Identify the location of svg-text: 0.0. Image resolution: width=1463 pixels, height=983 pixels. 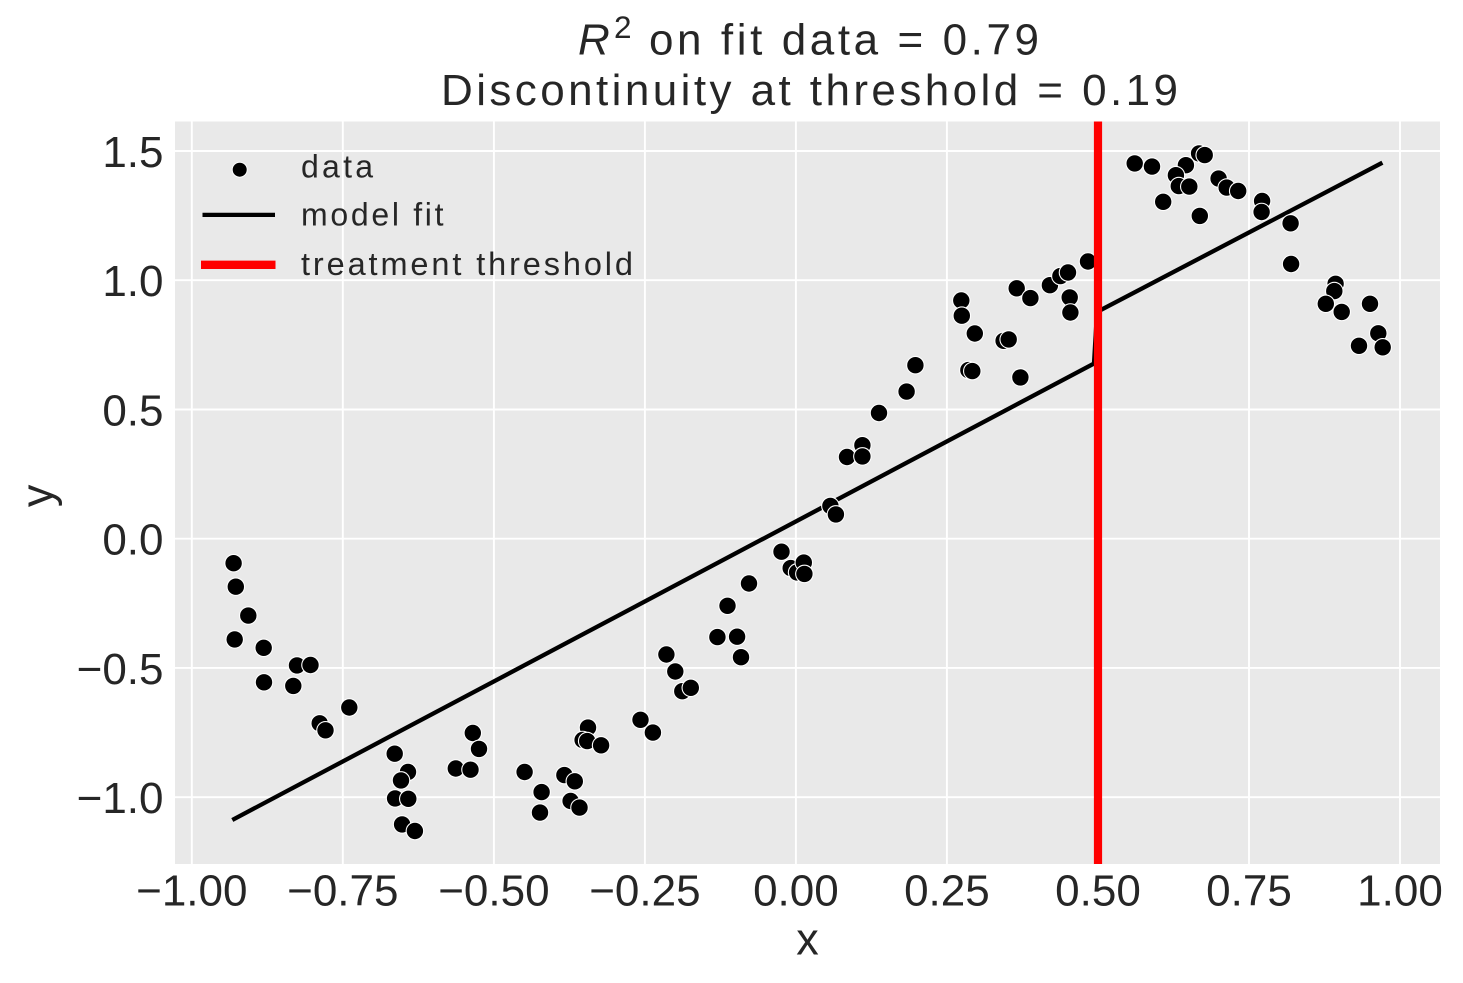
(132, 540).